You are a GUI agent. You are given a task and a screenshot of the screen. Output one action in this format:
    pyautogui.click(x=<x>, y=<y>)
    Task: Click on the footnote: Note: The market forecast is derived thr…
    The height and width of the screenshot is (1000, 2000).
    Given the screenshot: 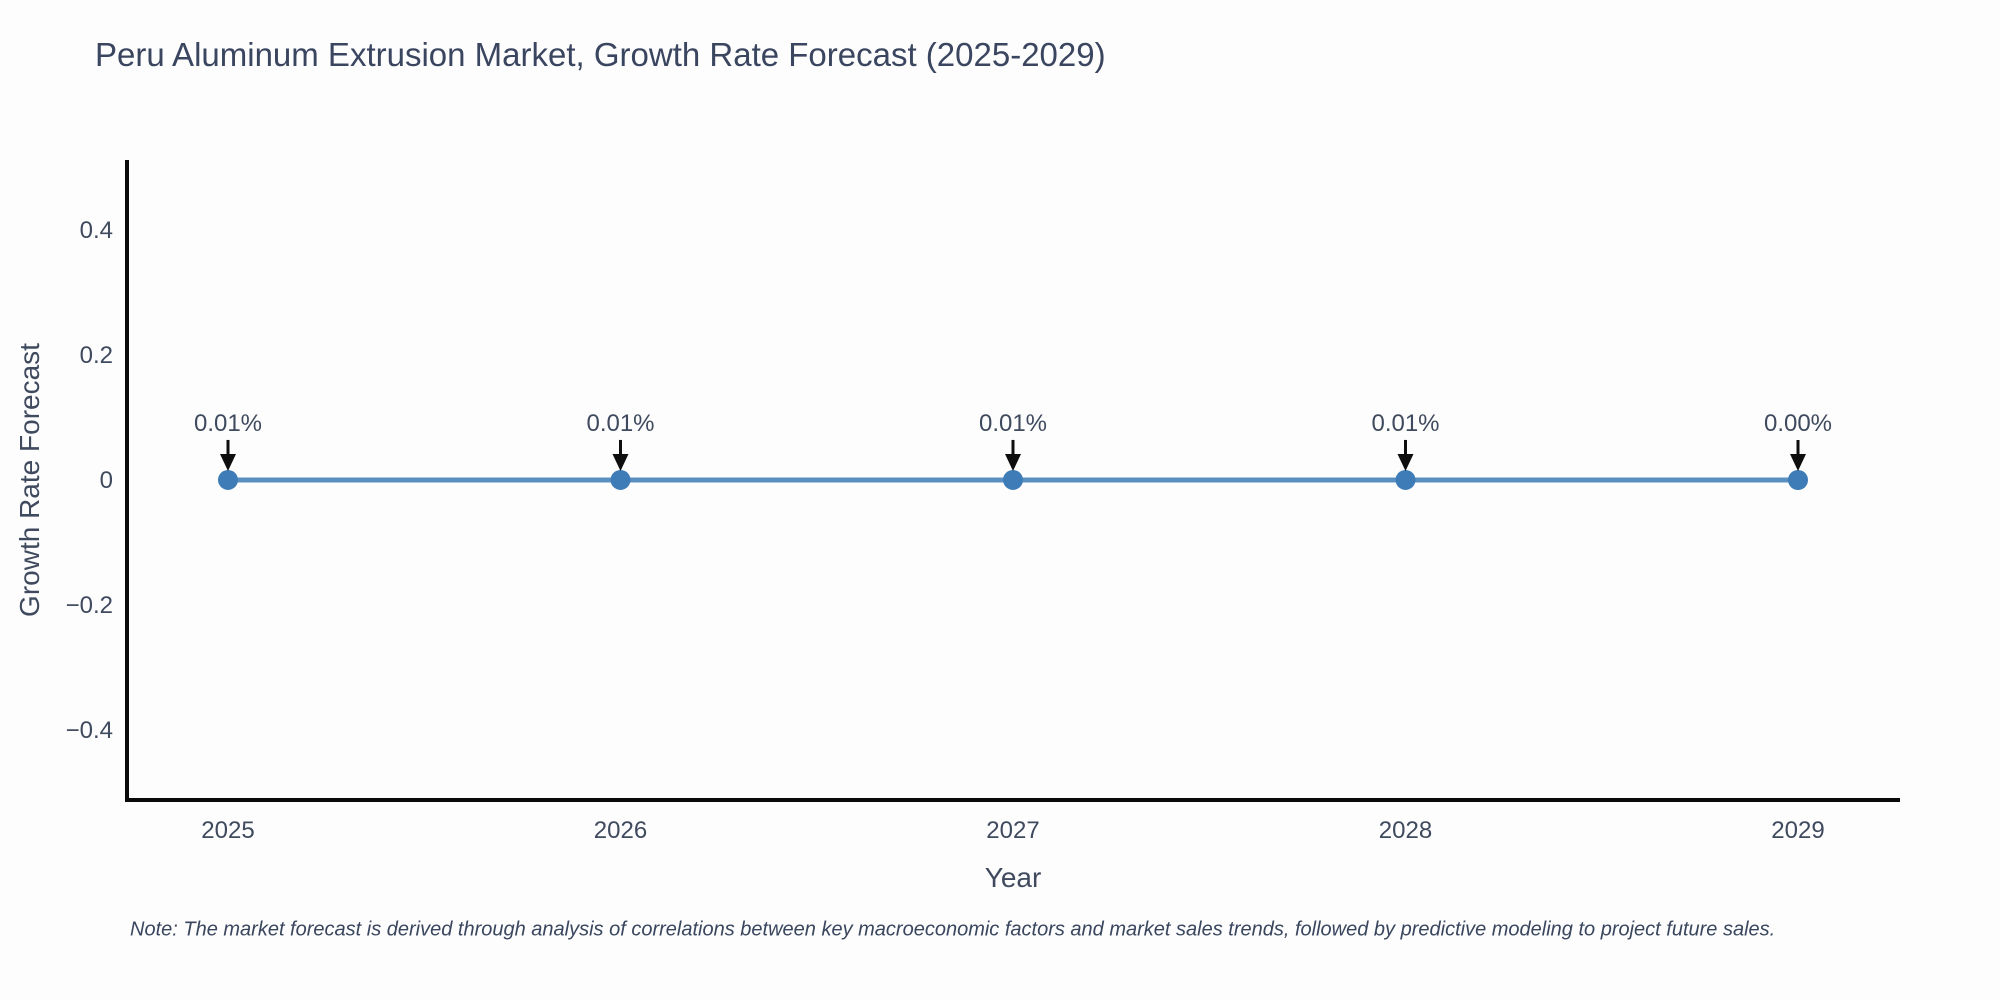 What is the action you would take?
    pyautogui.click(x=953, y=929)
    